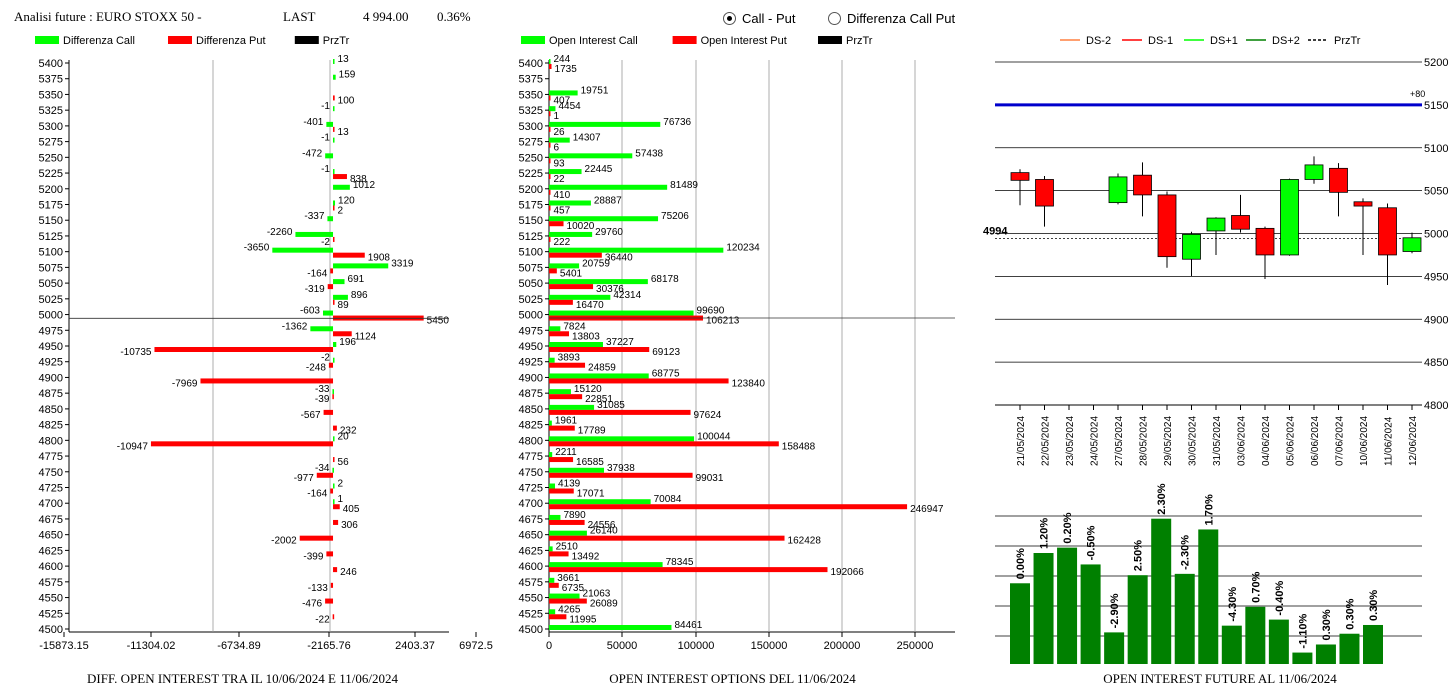  Describe the element at coordinates (531, 394) in the screenshot. I see `y-tick-label: 4875` at that location.